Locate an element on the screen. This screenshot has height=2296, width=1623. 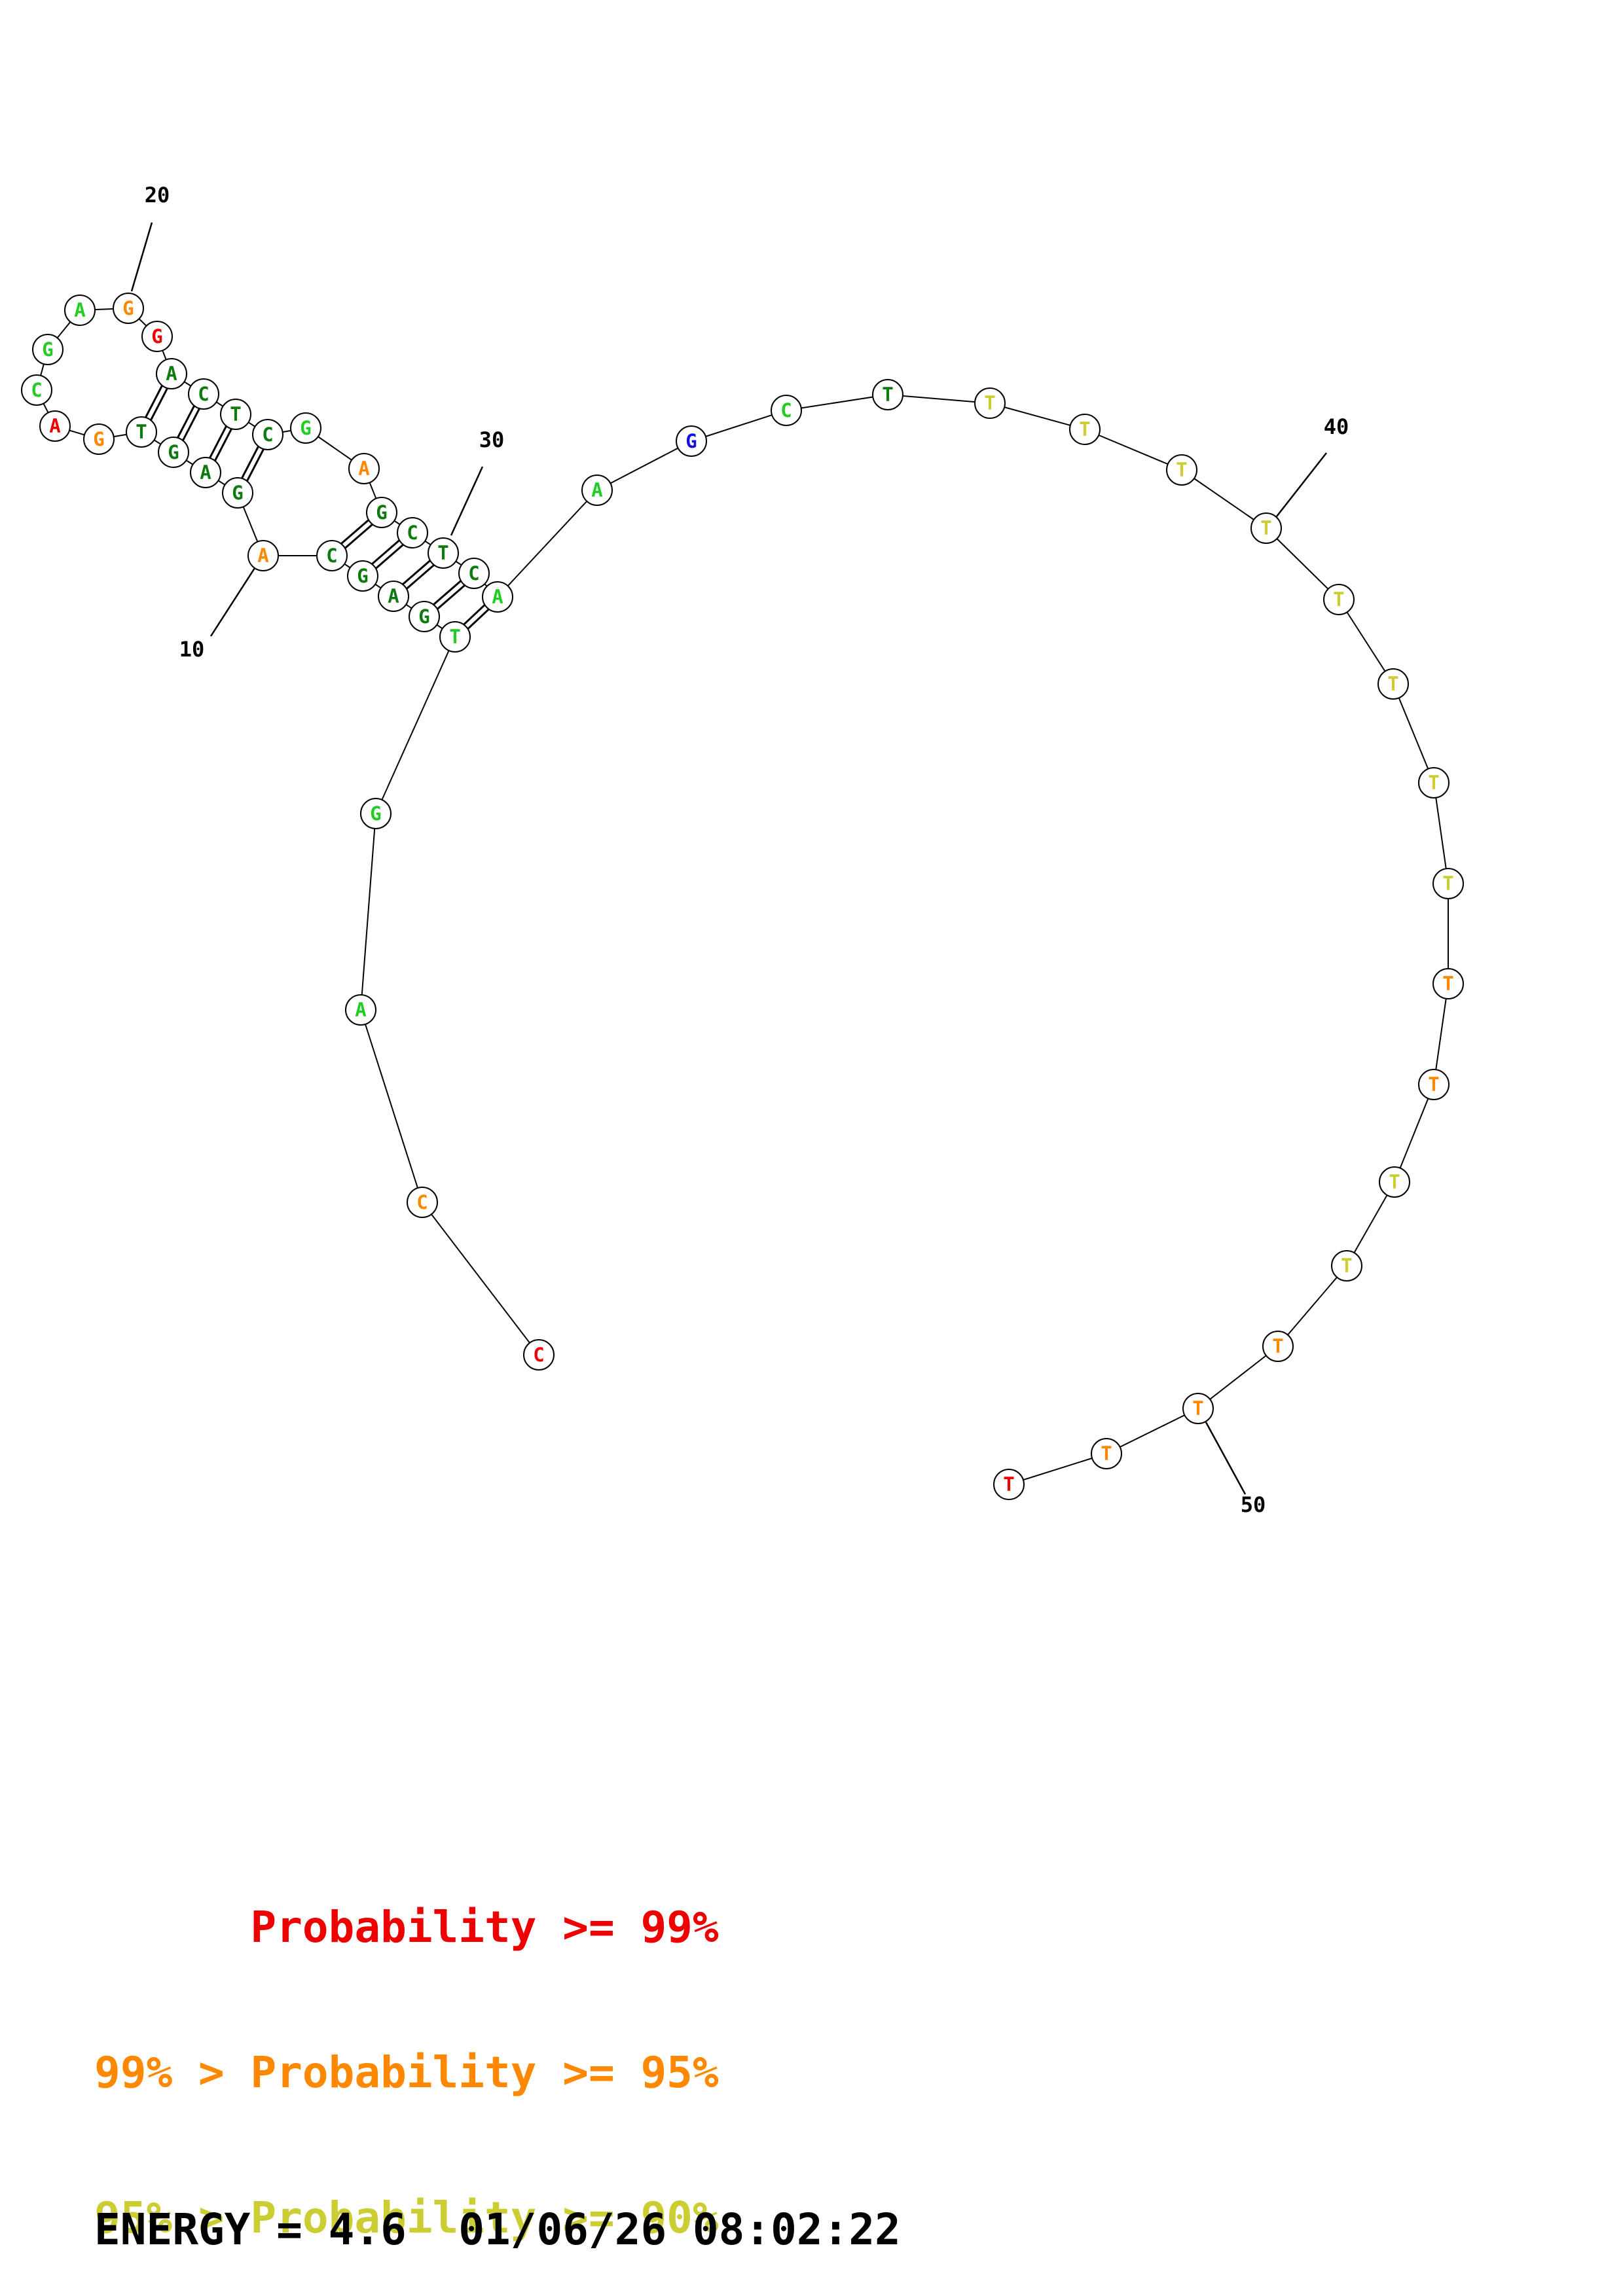
position-label: 20 is located at coordinates (157, 195).